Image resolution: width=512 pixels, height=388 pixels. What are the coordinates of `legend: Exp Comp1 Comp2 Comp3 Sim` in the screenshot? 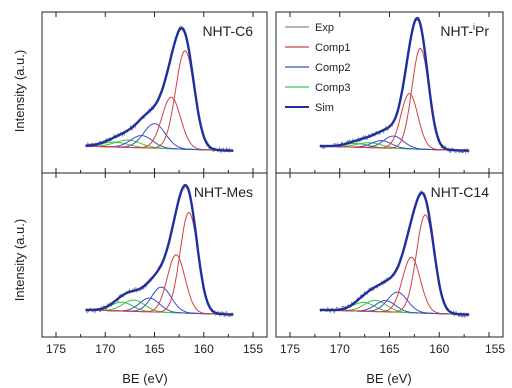 It's located at (317, 68).